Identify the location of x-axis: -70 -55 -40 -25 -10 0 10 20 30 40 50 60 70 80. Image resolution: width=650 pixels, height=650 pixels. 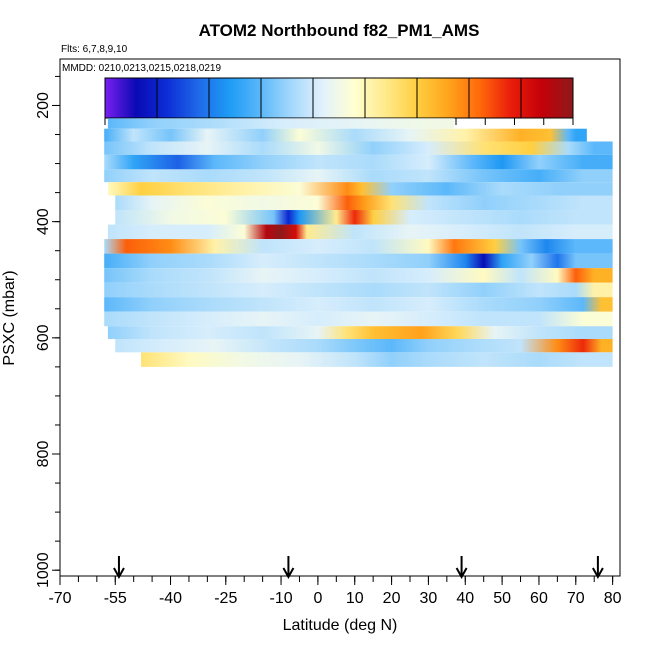
(335, 591).